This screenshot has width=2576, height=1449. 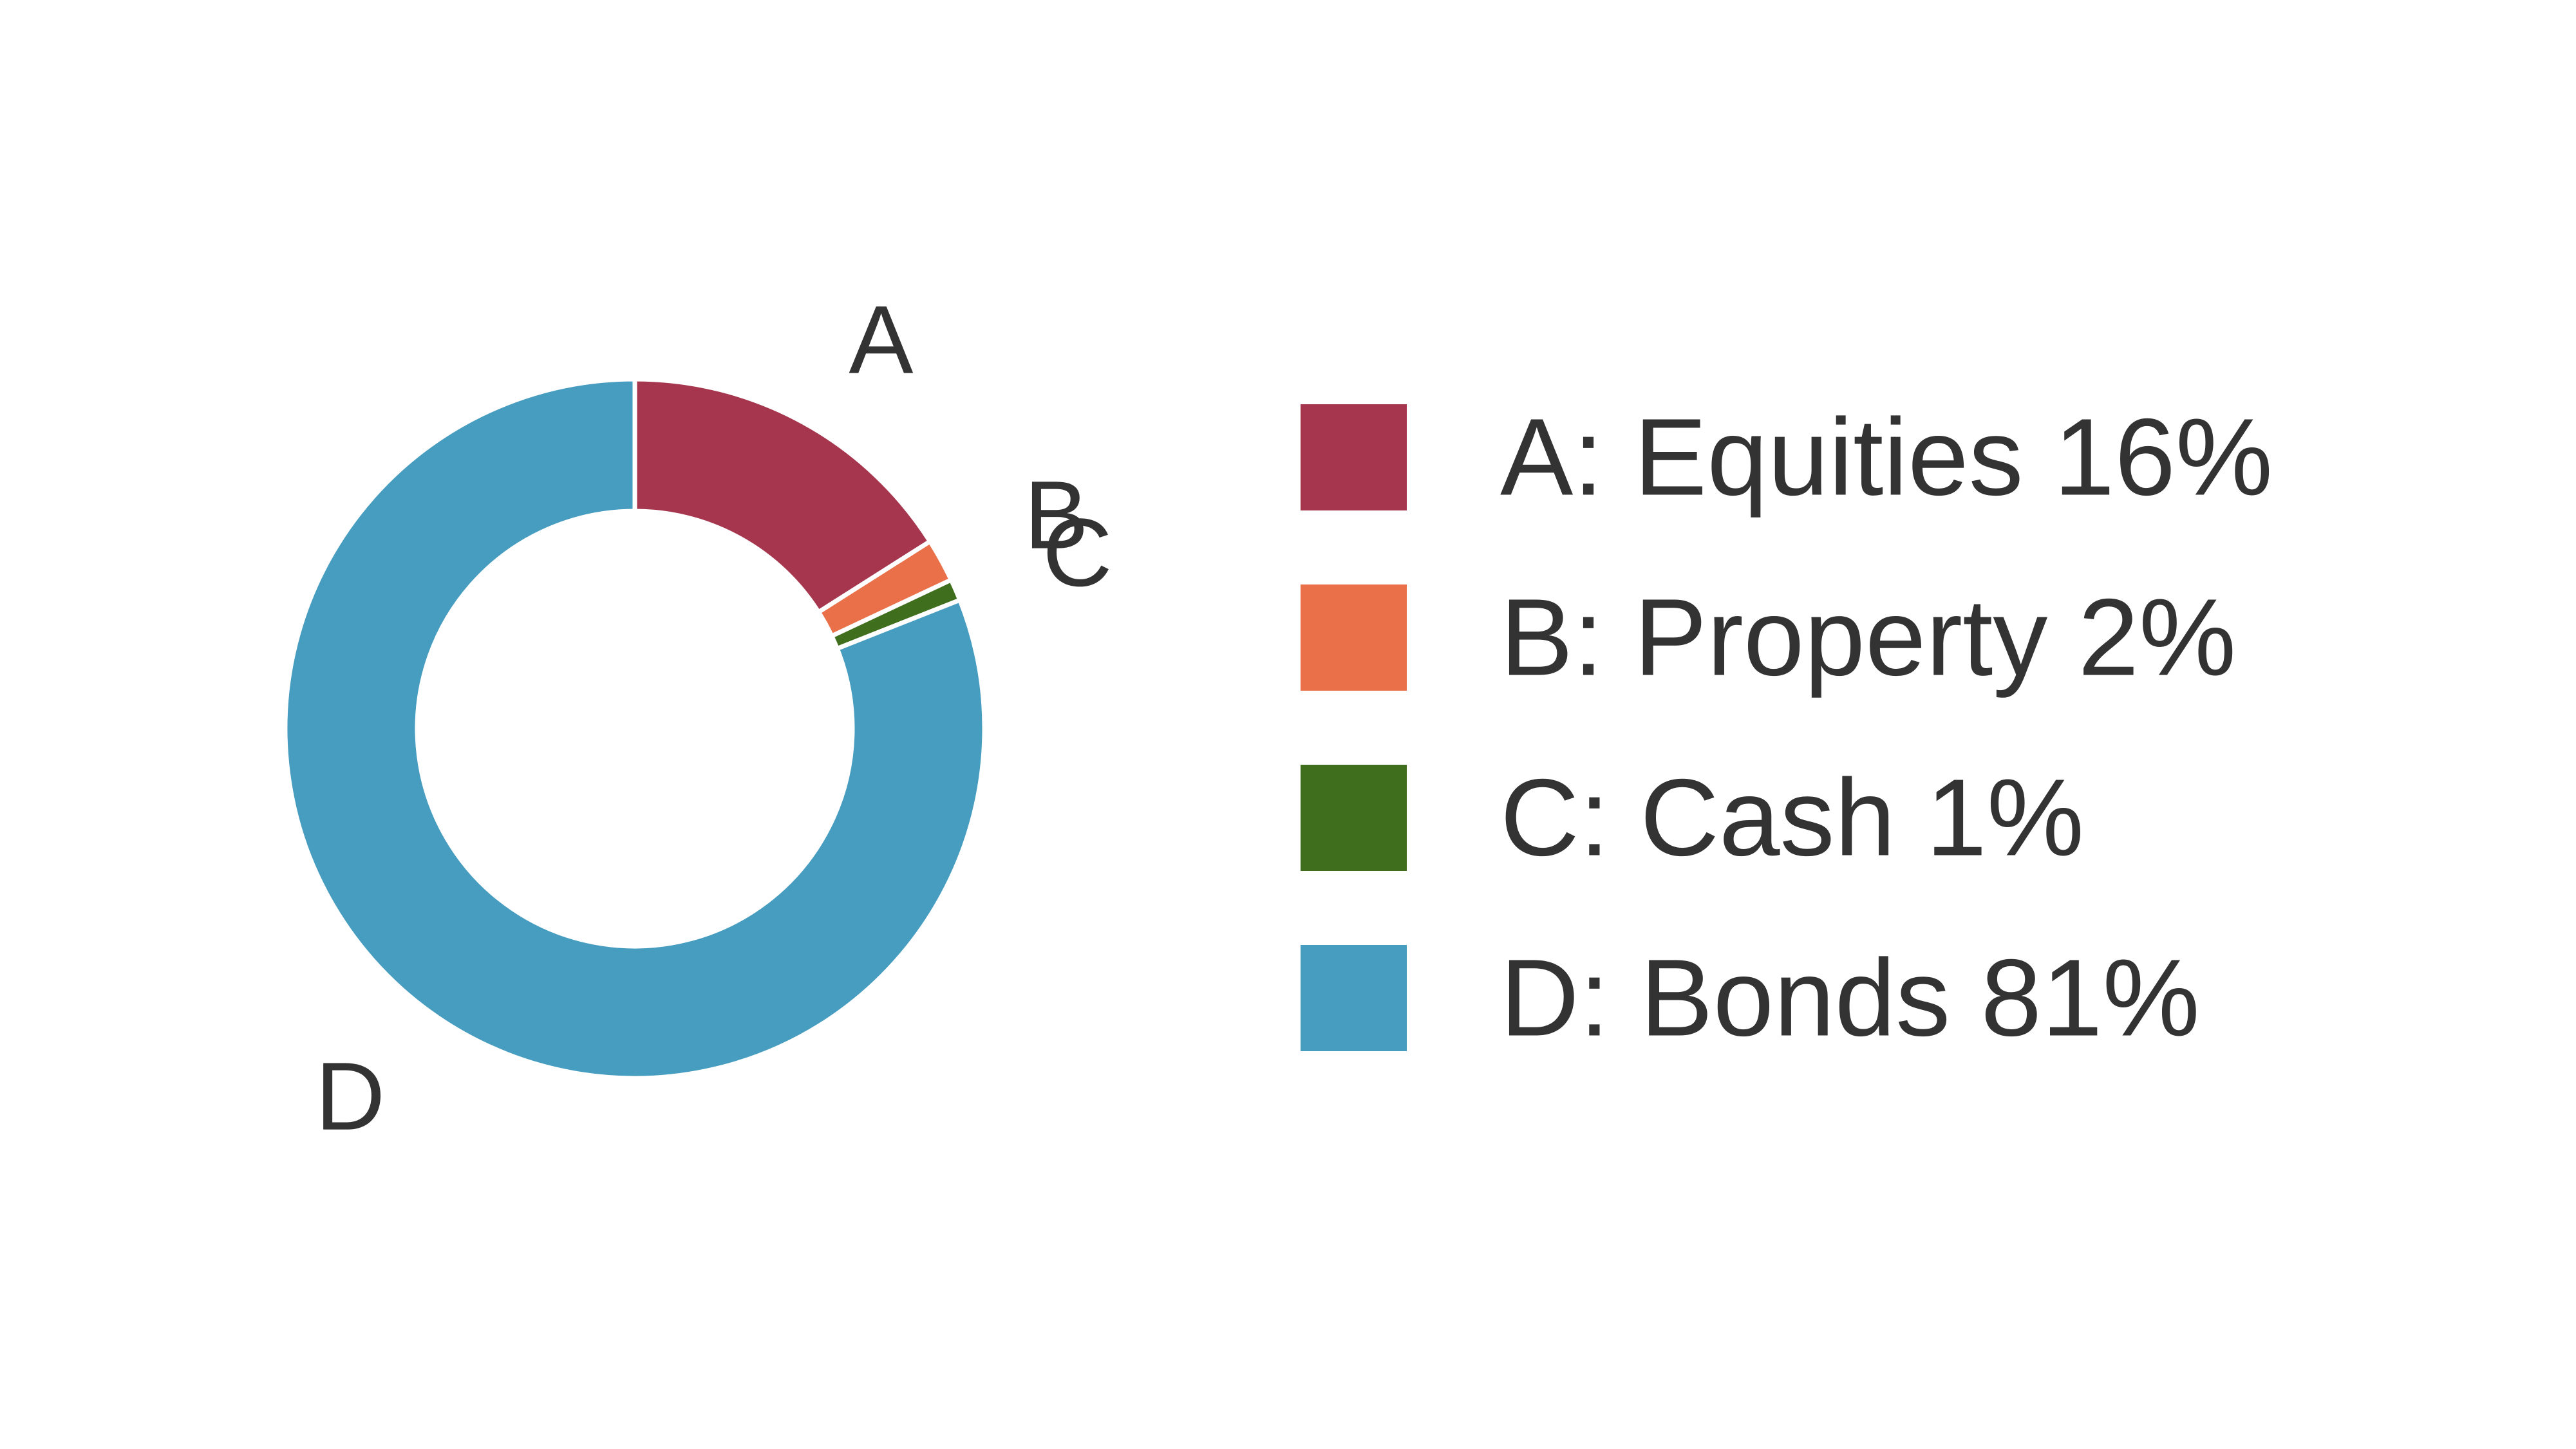 I want to click on slice-a, so click(x=783, y=496).